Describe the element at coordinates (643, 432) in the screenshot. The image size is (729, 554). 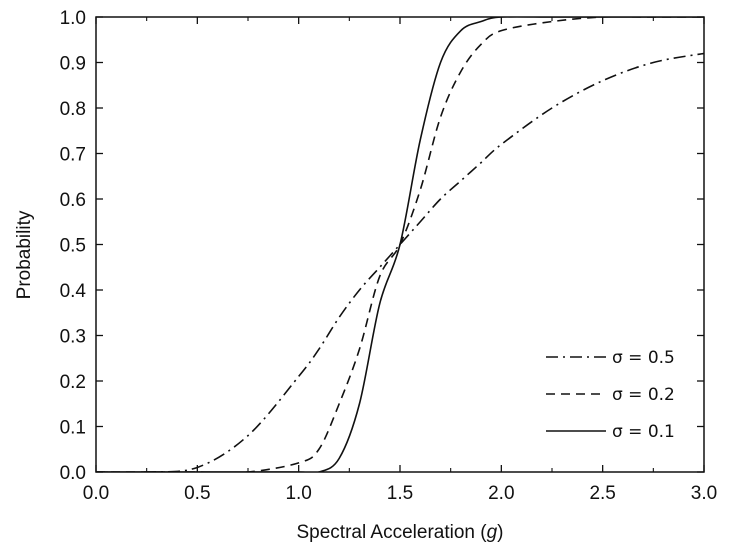
I see `legend-label-3: σ = 0.1` at that location.